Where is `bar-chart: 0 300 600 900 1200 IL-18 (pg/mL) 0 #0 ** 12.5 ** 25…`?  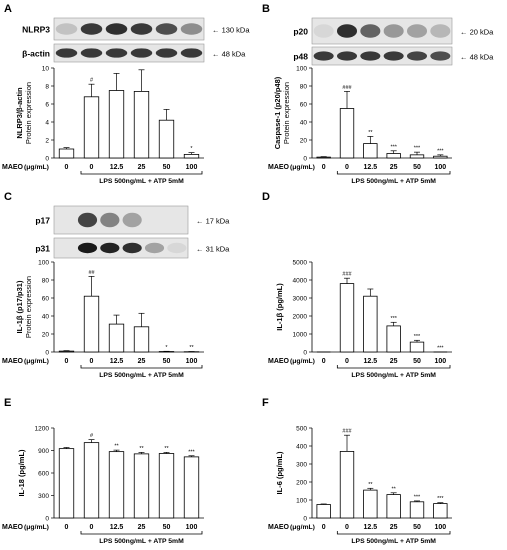
bar-chart: 0 300 600 900 1200 IL-18 (pg/mL) 0 #0 ** 12.5 ** 25… is located at coordinates (103, 485).